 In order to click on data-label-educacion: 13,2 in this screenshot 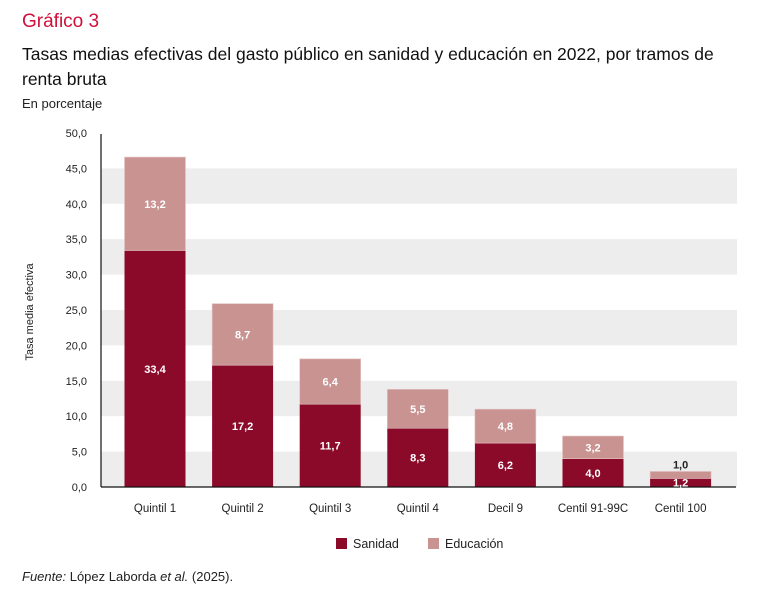, I will do `click(154, 205)`.